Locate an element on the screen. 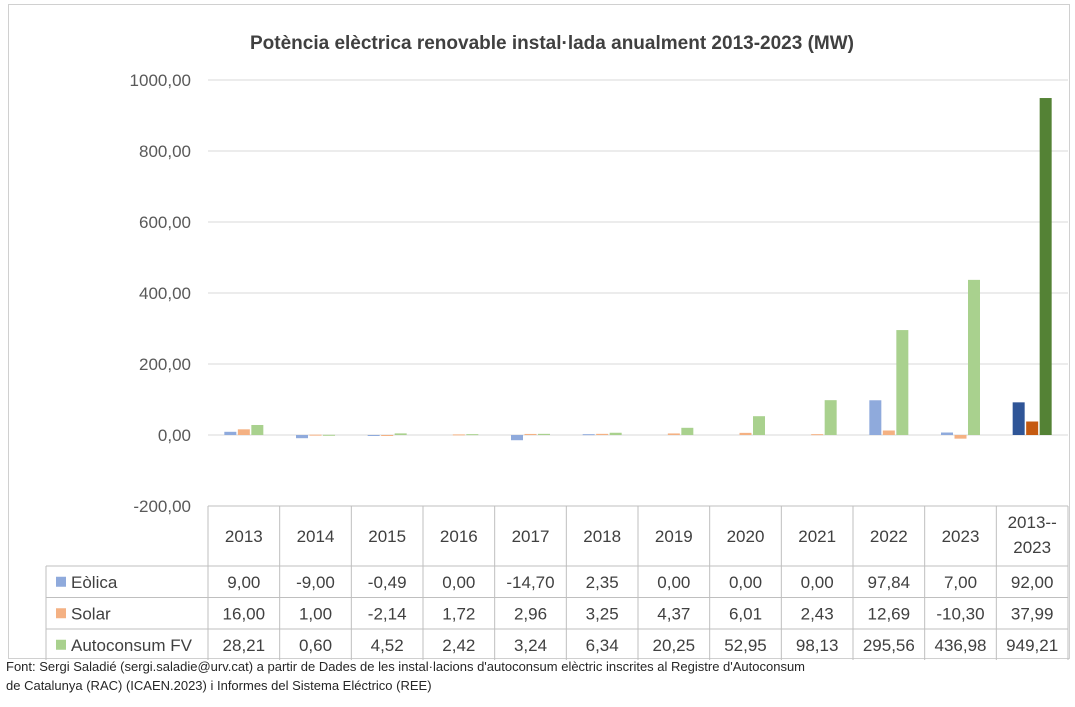 Image resolution: width=1075 pixels, height=707 pixels. table-cell: -9,00 is located at coordinates (315, 582).